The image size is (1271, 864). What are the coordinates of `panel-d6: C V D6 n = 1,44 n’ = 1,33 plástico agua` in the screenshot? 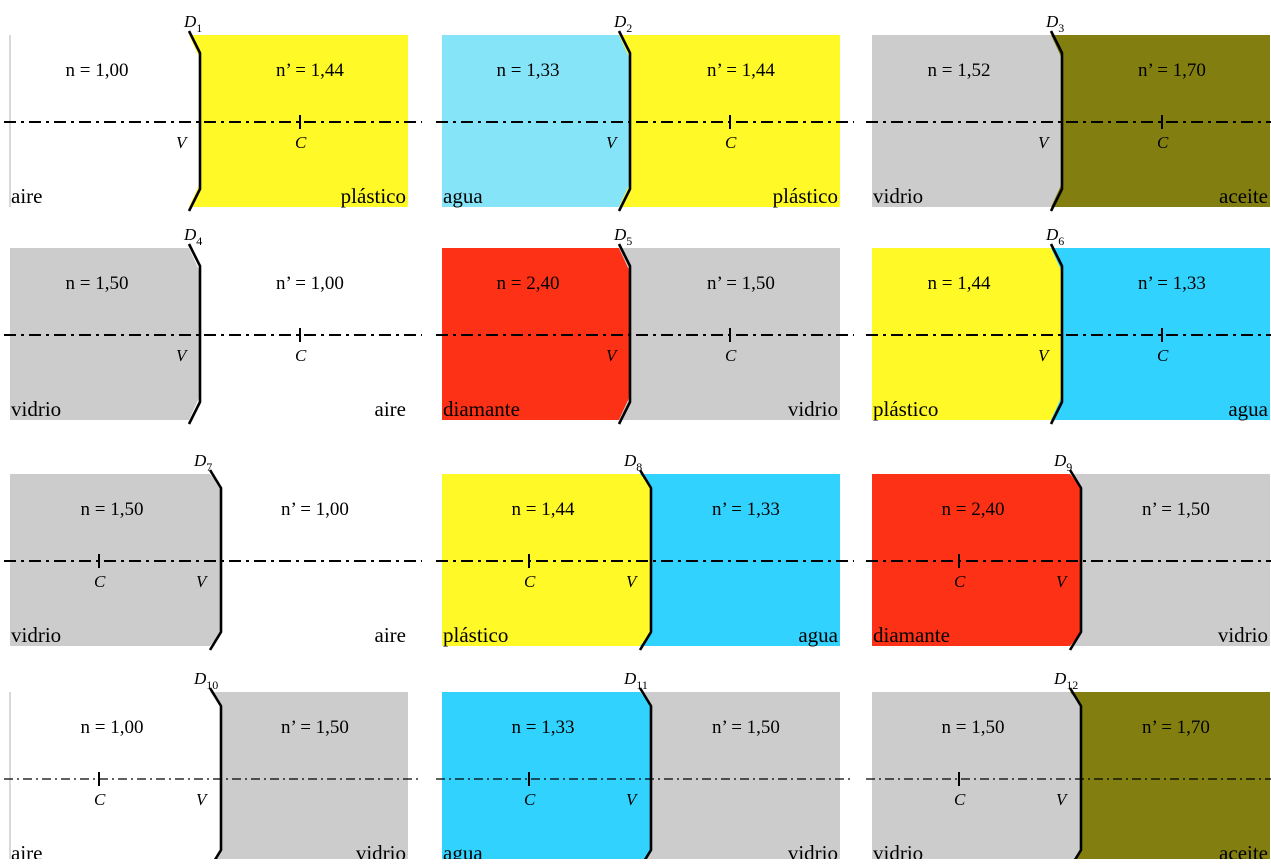 It's located at (1068, 325).